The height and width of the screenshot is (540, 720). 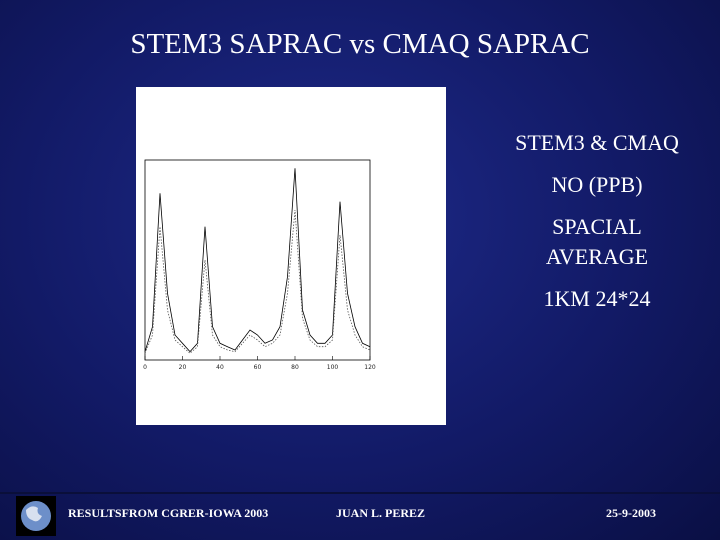 What do you see at coordinates (220, 367) in the screenshot?
I see `x-tick-label: 40` at bounding box center [220, 367].